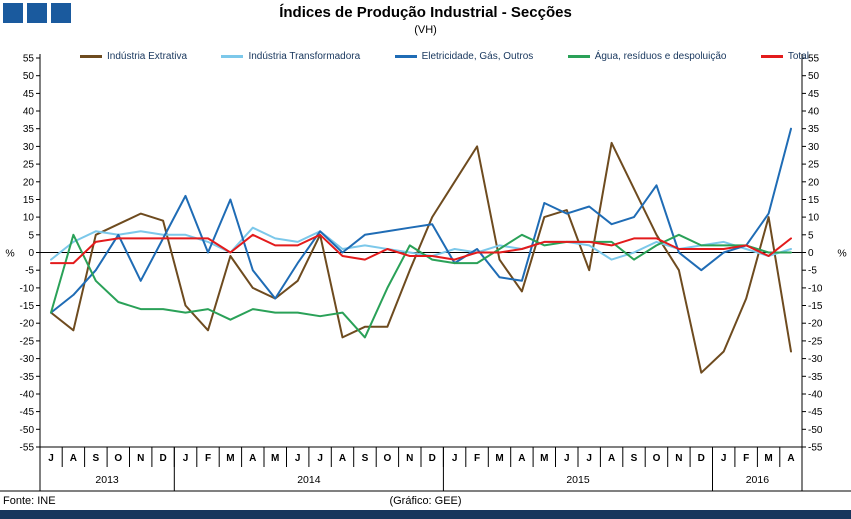 The height and width of the screenshot is (519, 851). Describe the element at coordinates (425, 12) in the screenshot. I see `chart-title: Índices de Produção Industrial - Secções` at that location.